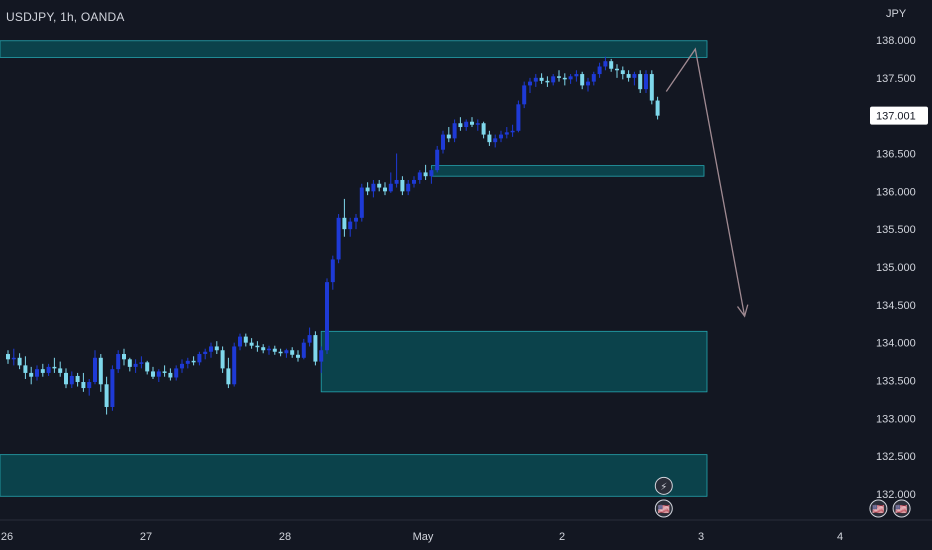  Describe the element at coordinates (567, 171) in the screenshot. I see `mid-demand-zone` at that location.